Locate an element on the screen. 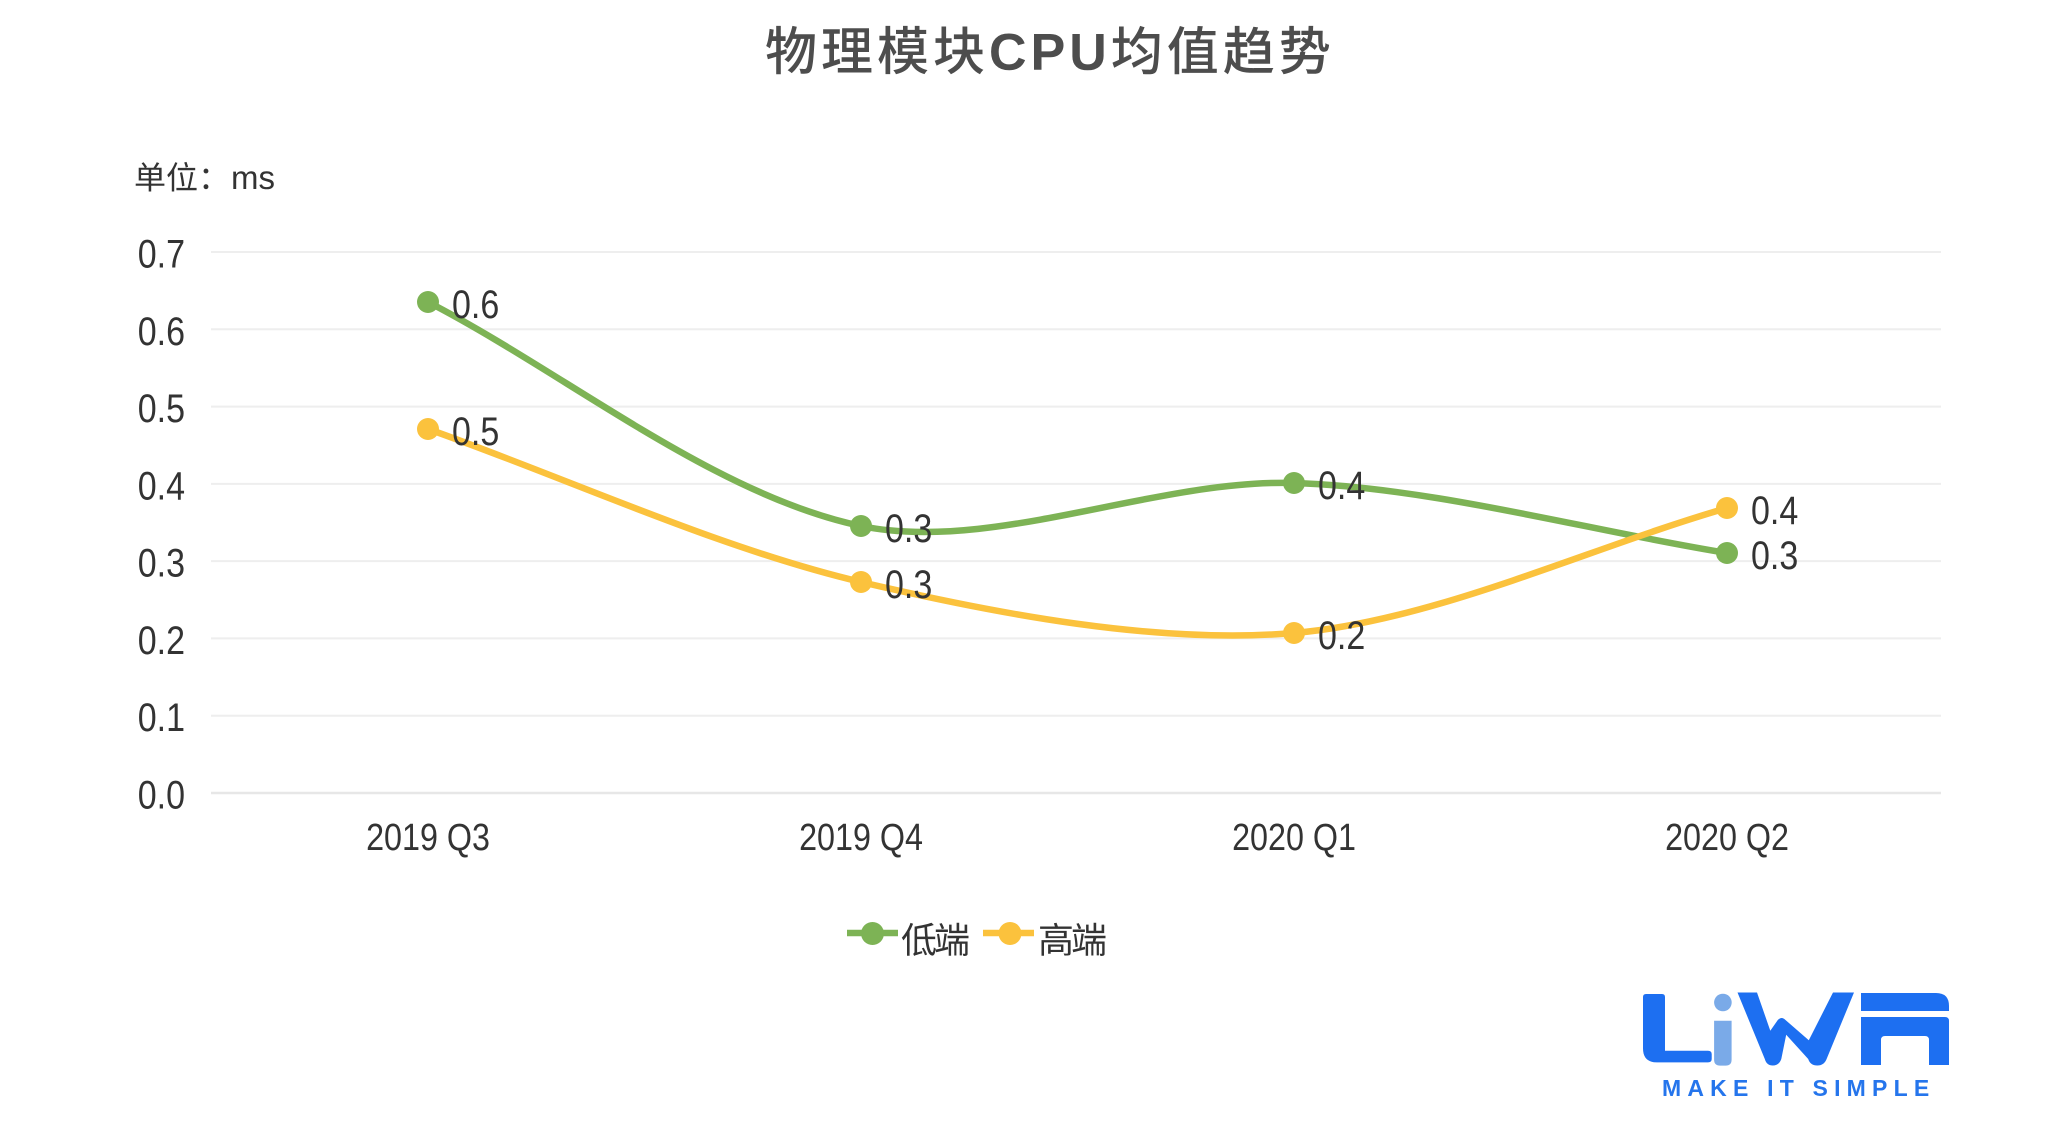  svg-text: 0.7 is located at coordinates (161, 253).